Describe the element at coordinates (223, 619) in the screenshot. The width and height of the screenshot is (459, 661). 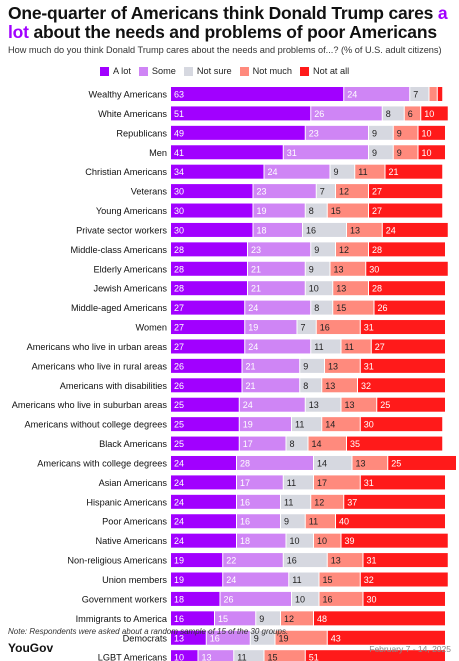
I see `data-label: 15` at that location.